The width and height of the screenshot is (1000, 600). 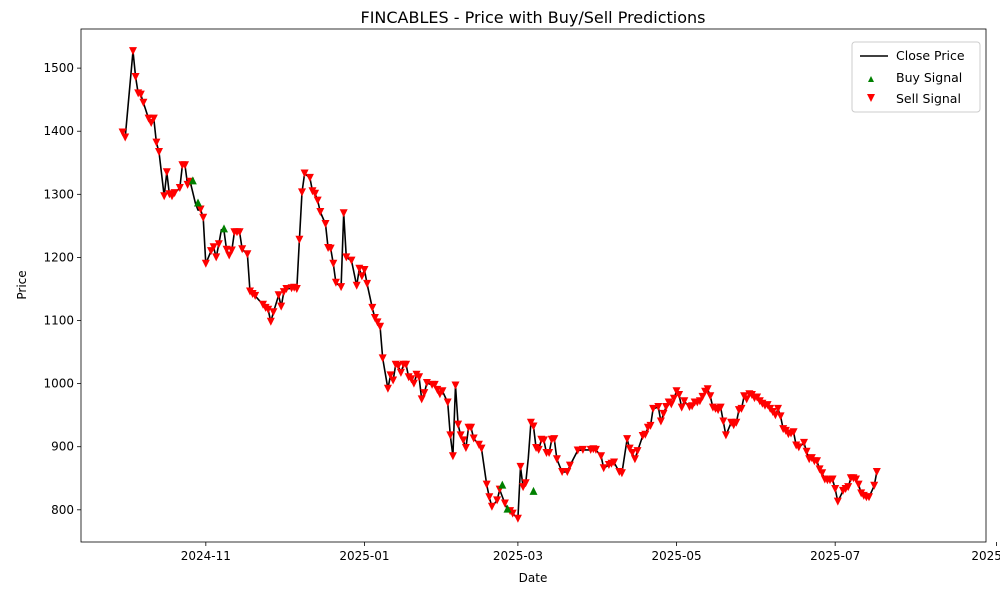 I want to click on y-tick-label: 900, so click(x=62, y=447).